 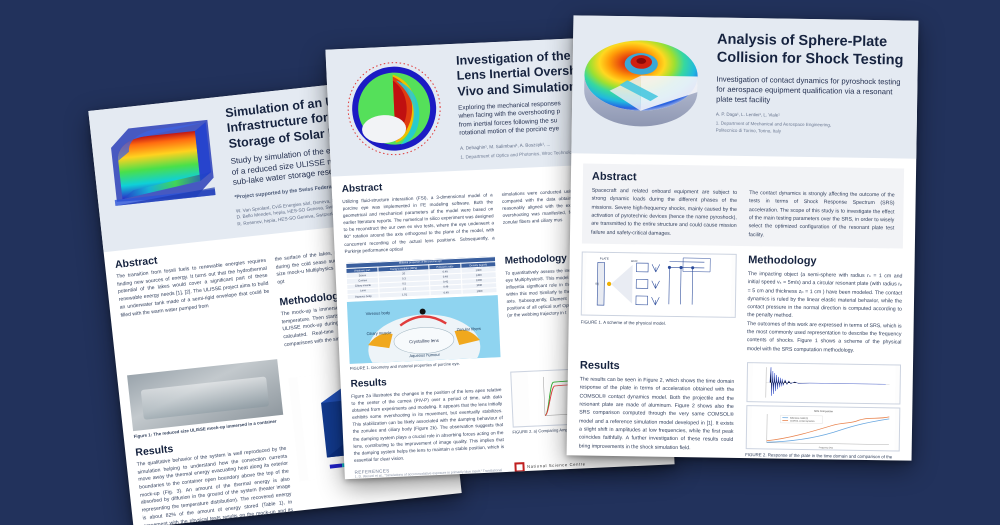 I want to click on results-heading: Results, so click(x=599, y=366).